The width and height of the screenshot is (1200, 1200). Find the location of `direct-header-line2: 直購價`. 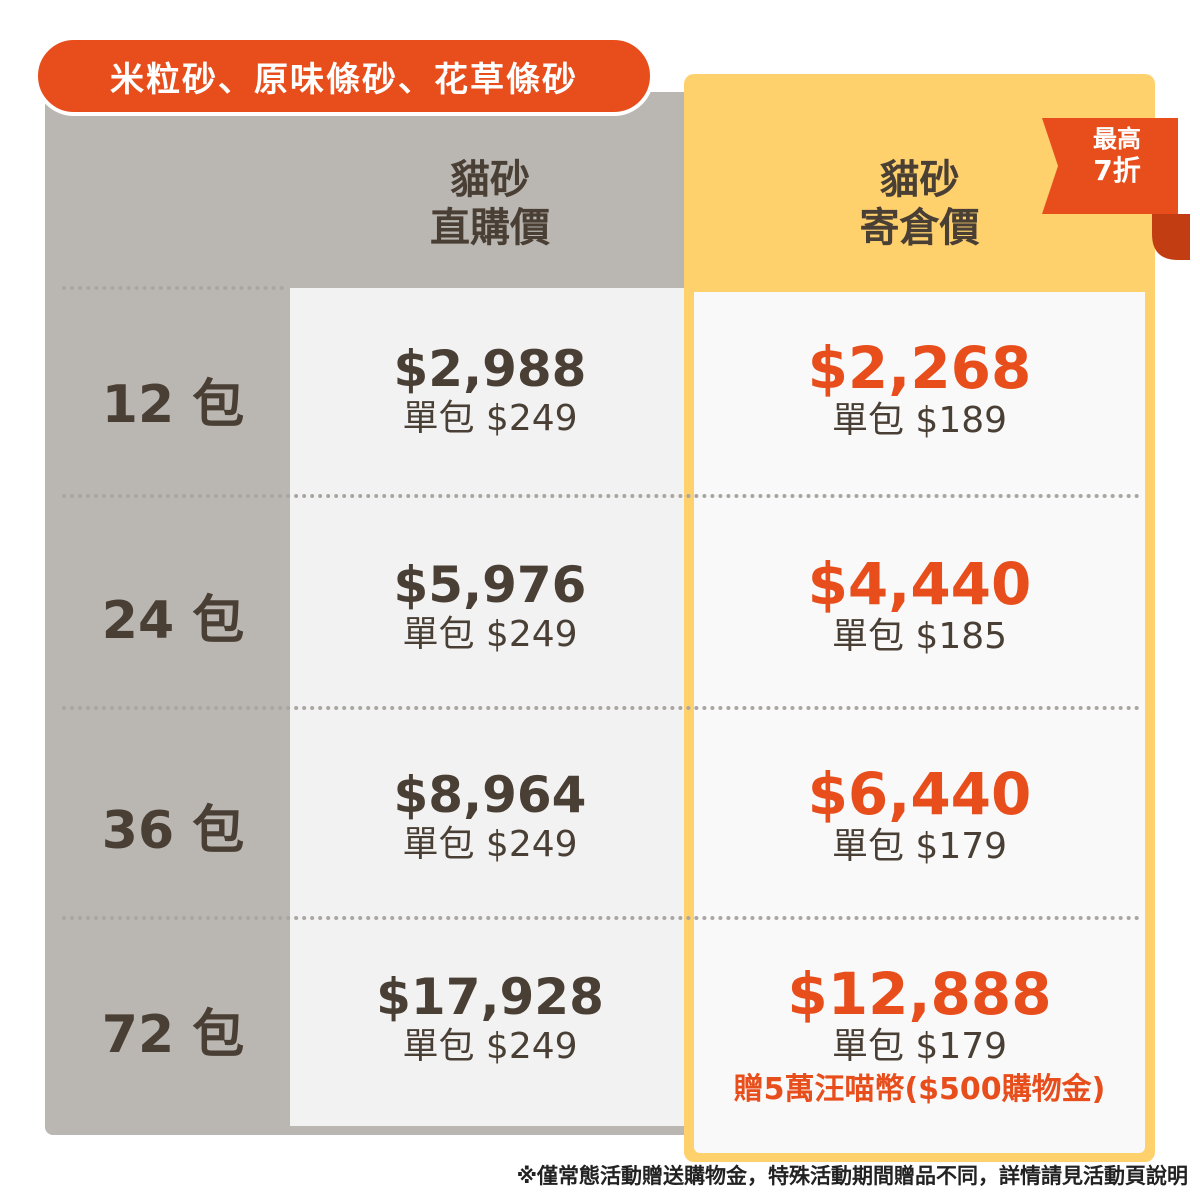

direct-header-line2: 直購價 is located at coordinates (490, 228).